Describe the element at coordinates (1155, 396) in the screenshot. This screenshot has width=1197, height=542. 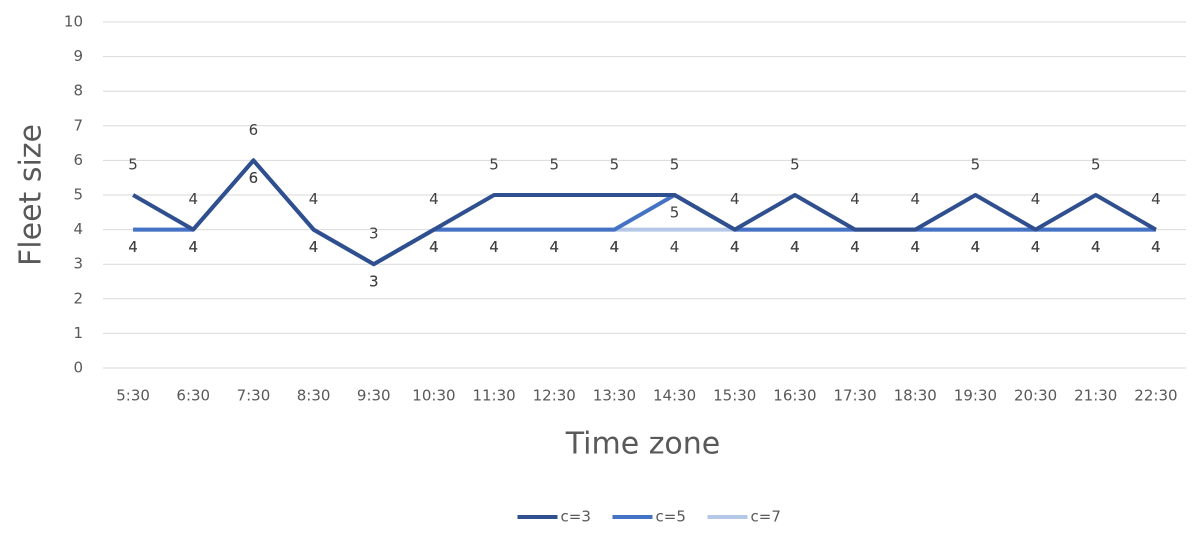
I see `x-tick-label: 22:30` at that location.